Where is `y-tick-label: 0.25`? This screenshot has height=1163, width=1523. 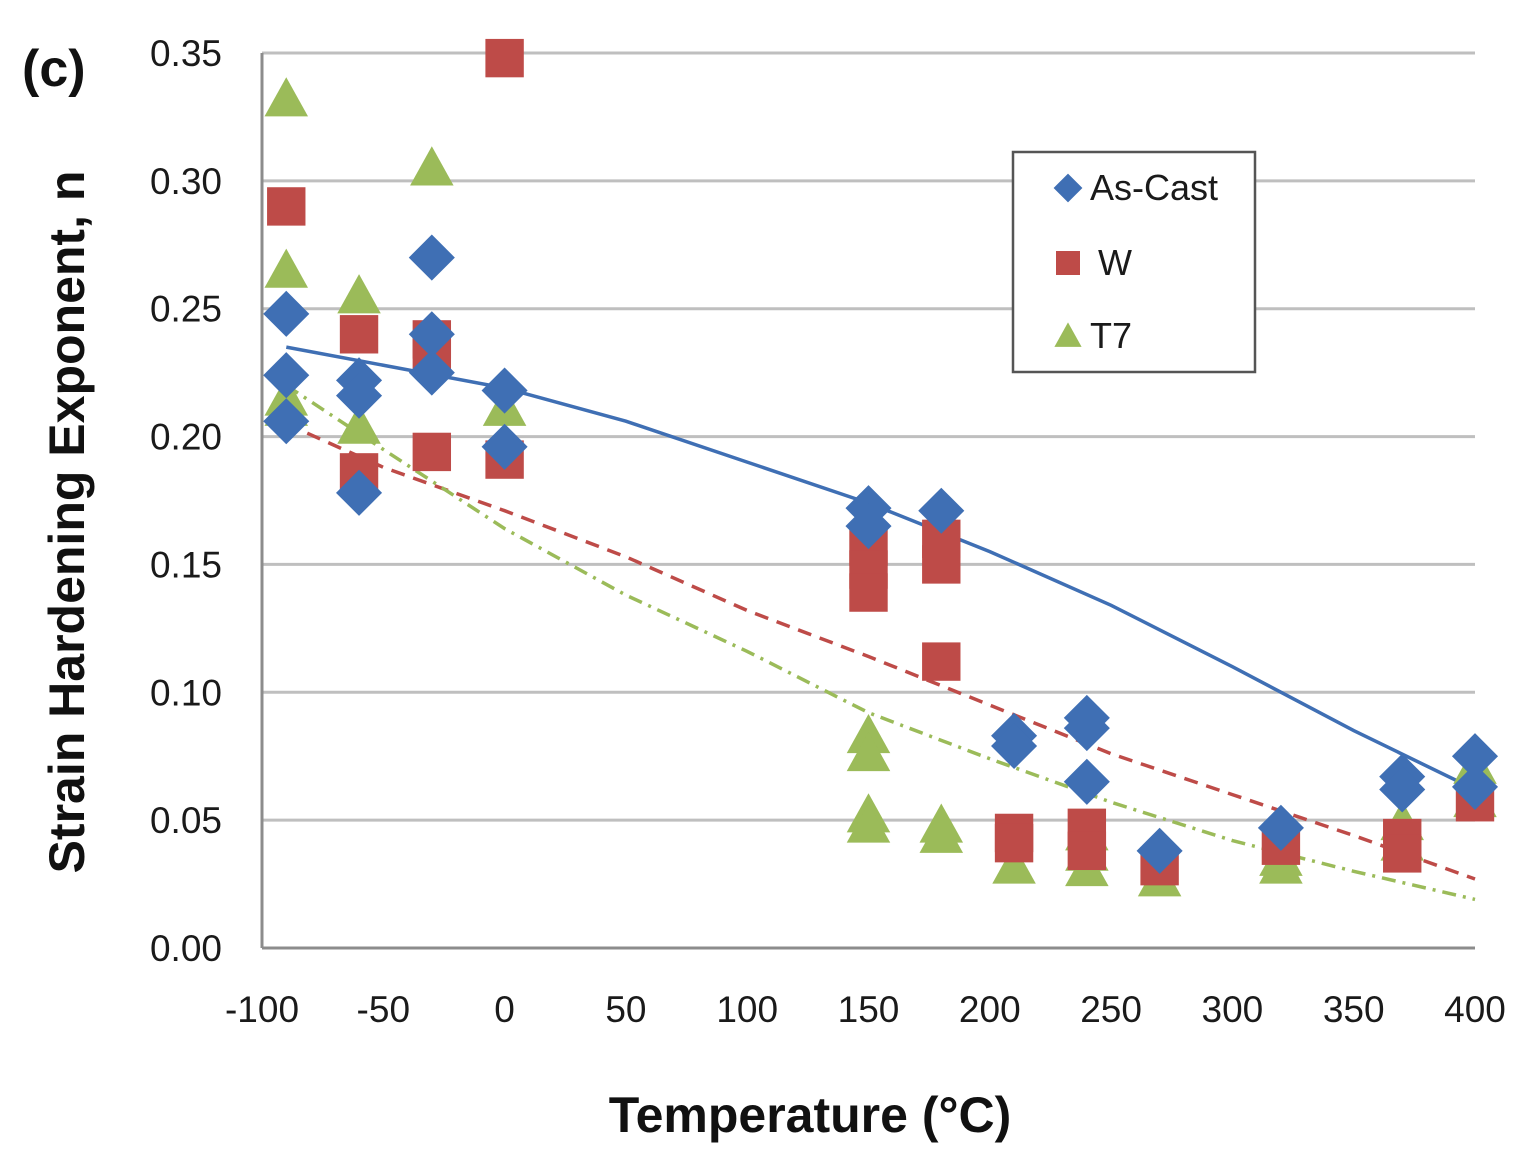 y-tick-label: 0.25 is located at coordinates (186, 309).